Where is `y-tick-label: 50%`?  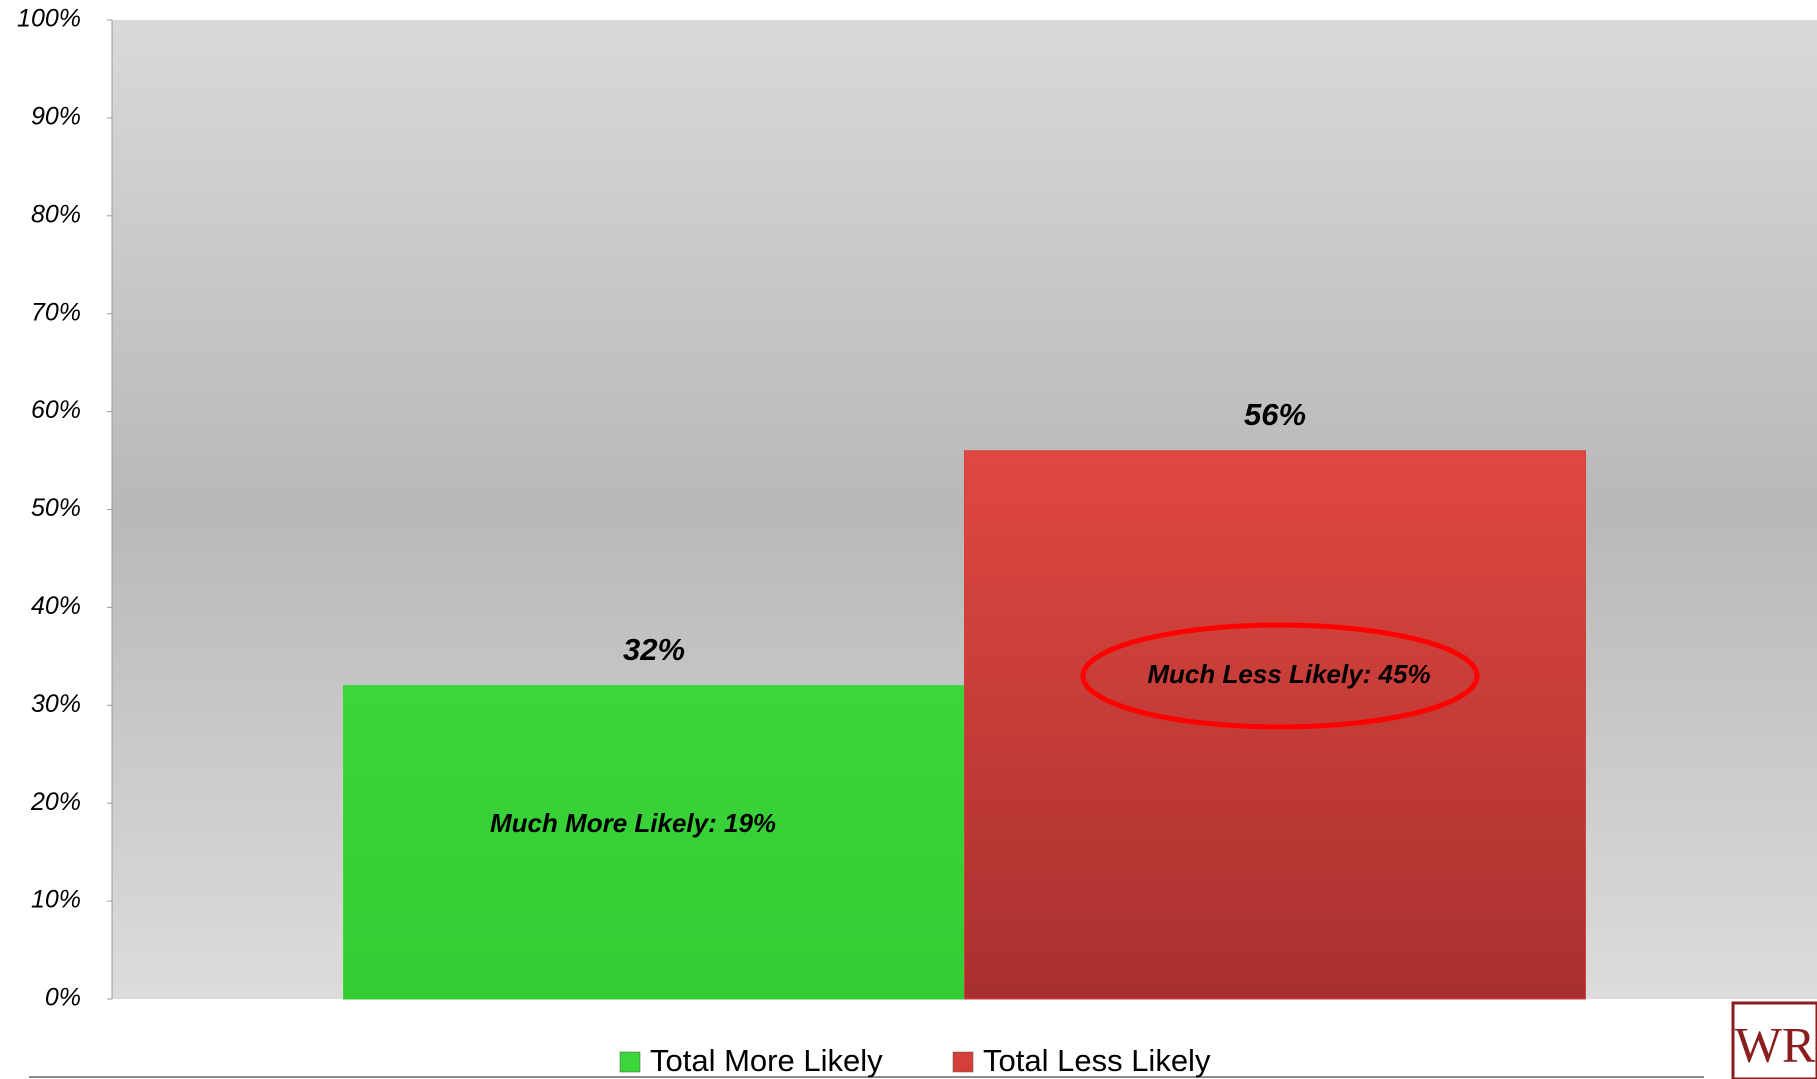
y-tick-label: 50% is located at coordinates (56, 508).